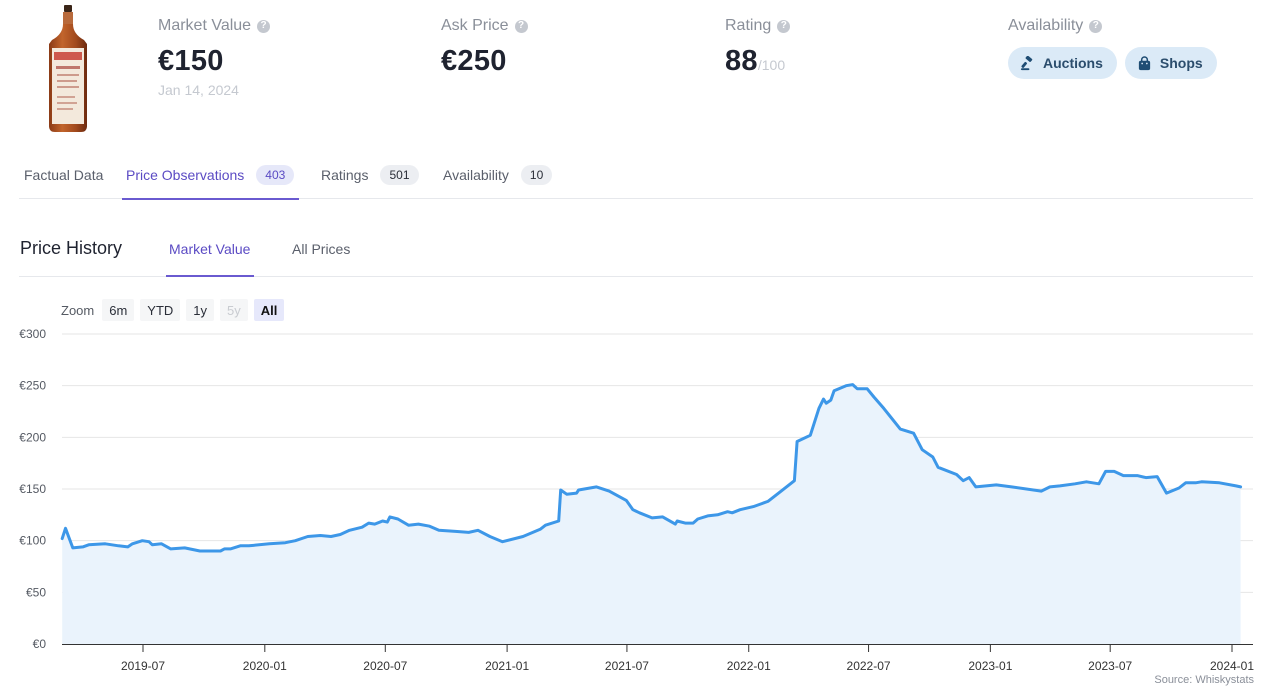 The height and width of the screenshot is (695, 1275). Describe the element at coordinates (990, 666) in the screenshot. I see `x-tick-label: 2023-01` at that location.